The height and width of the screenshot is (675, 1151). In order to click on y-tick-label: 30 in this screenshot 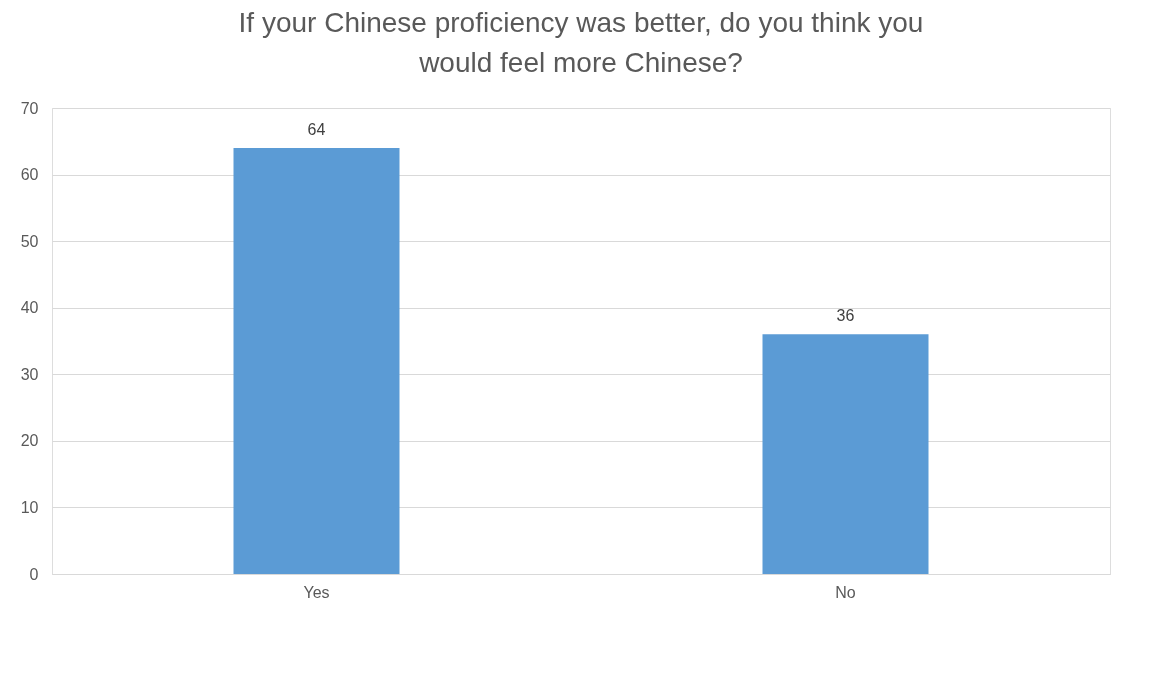, I will do `click(29, 374)`.